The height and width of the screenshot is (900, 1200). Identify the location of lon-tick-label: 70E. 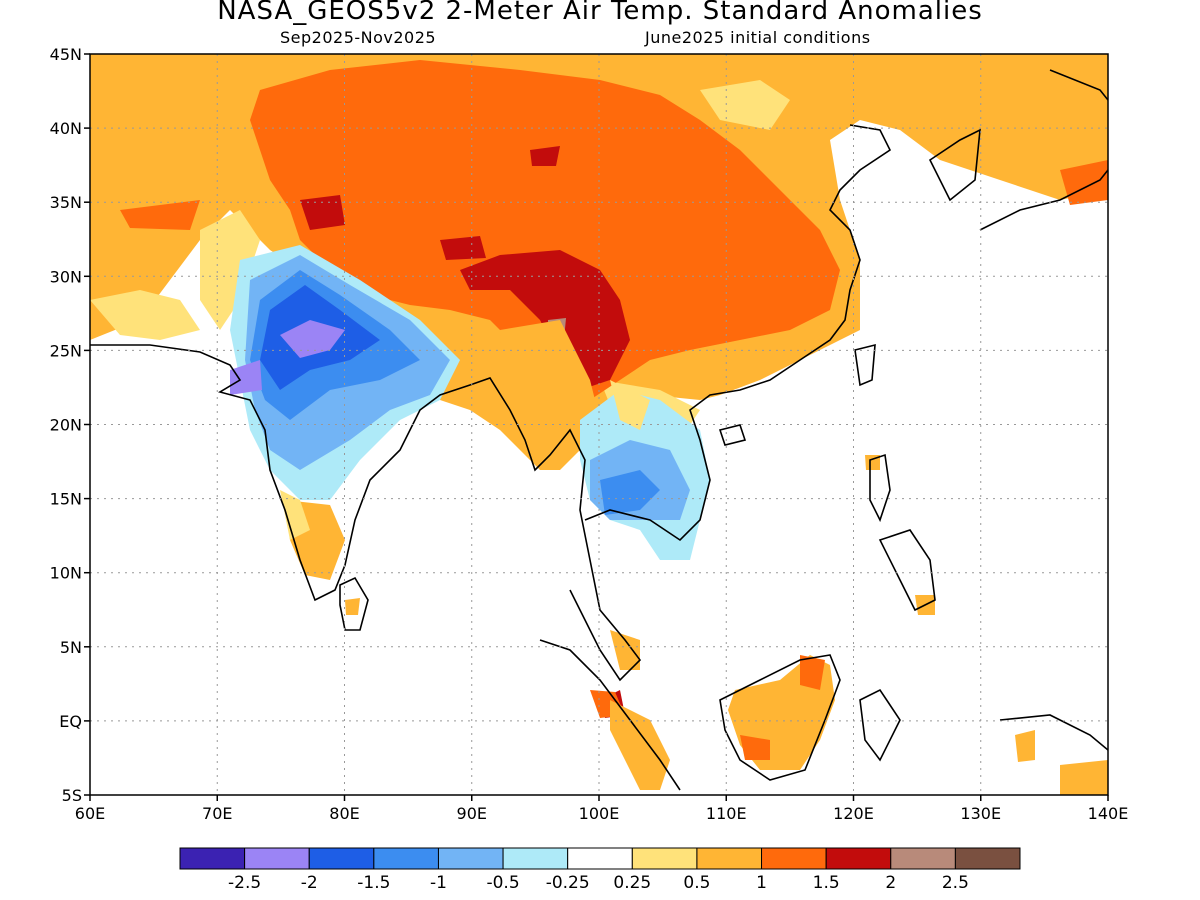
(217, 813).